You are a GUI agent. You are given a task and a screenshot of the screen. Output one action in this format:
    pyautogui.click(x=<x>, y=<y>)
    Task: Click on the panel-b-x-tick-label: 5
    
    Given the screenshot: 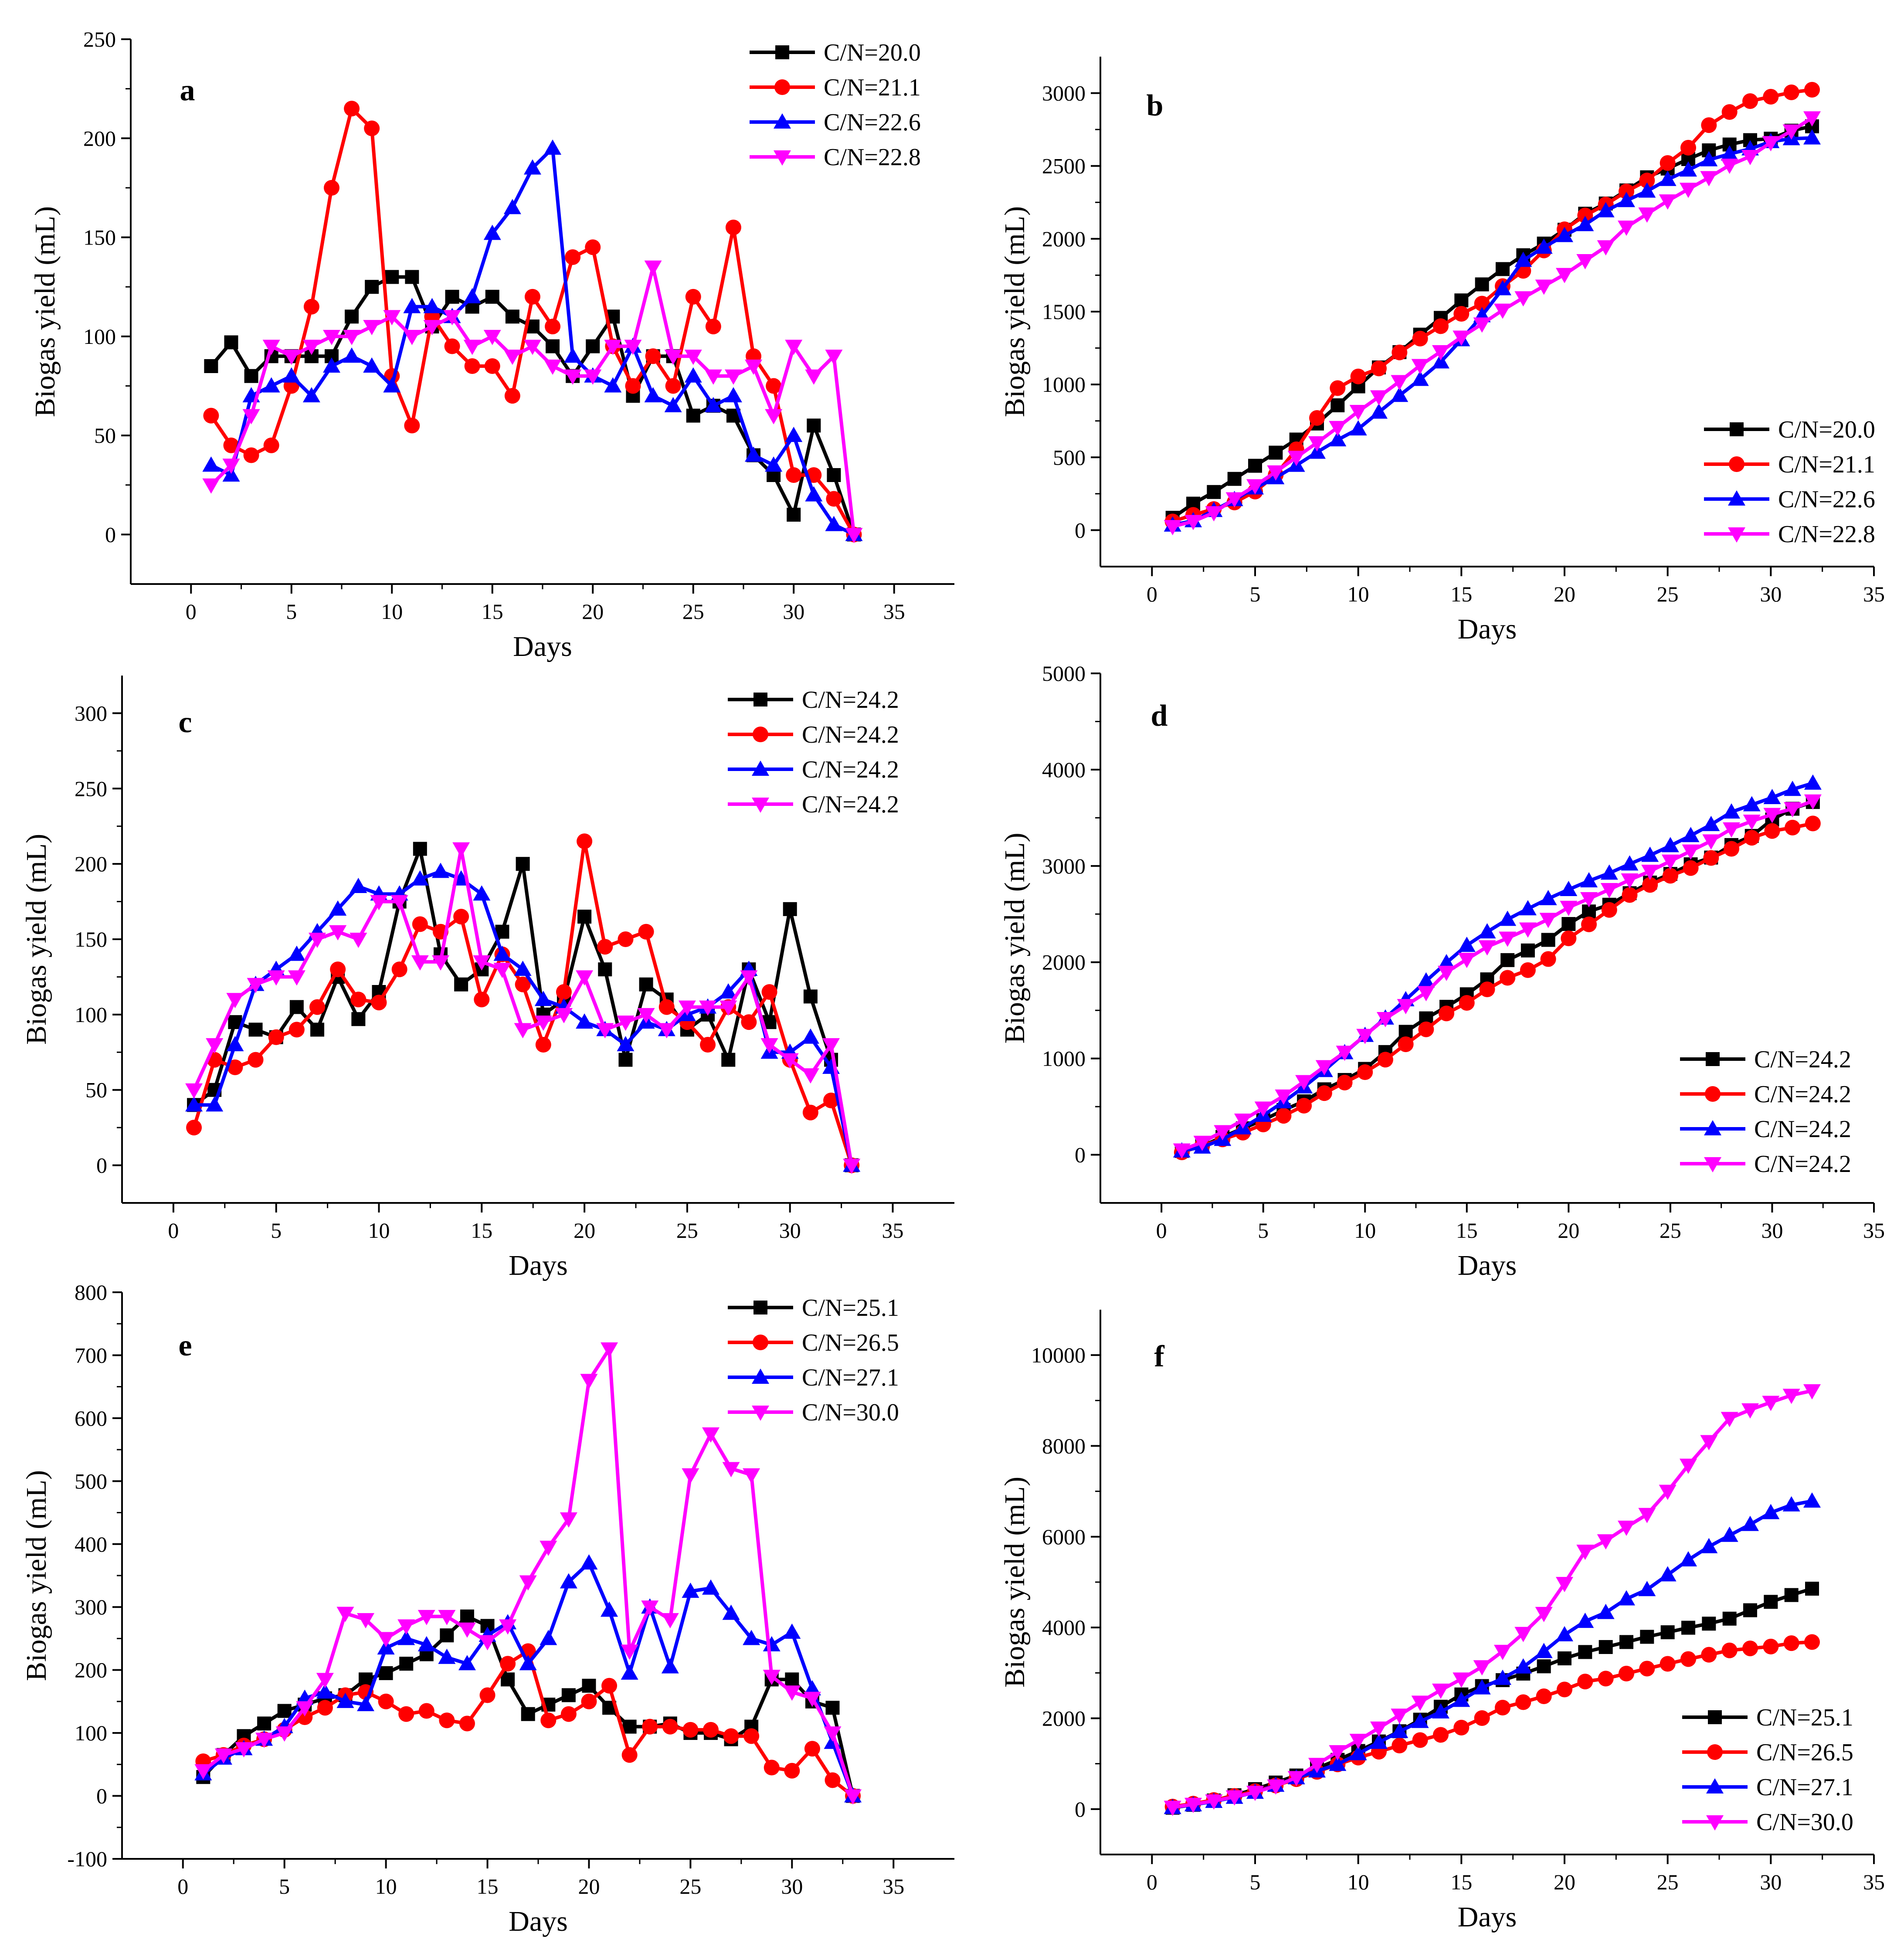 What is the action you would take?
    pyautogui.click(x=1255, y=594)
    